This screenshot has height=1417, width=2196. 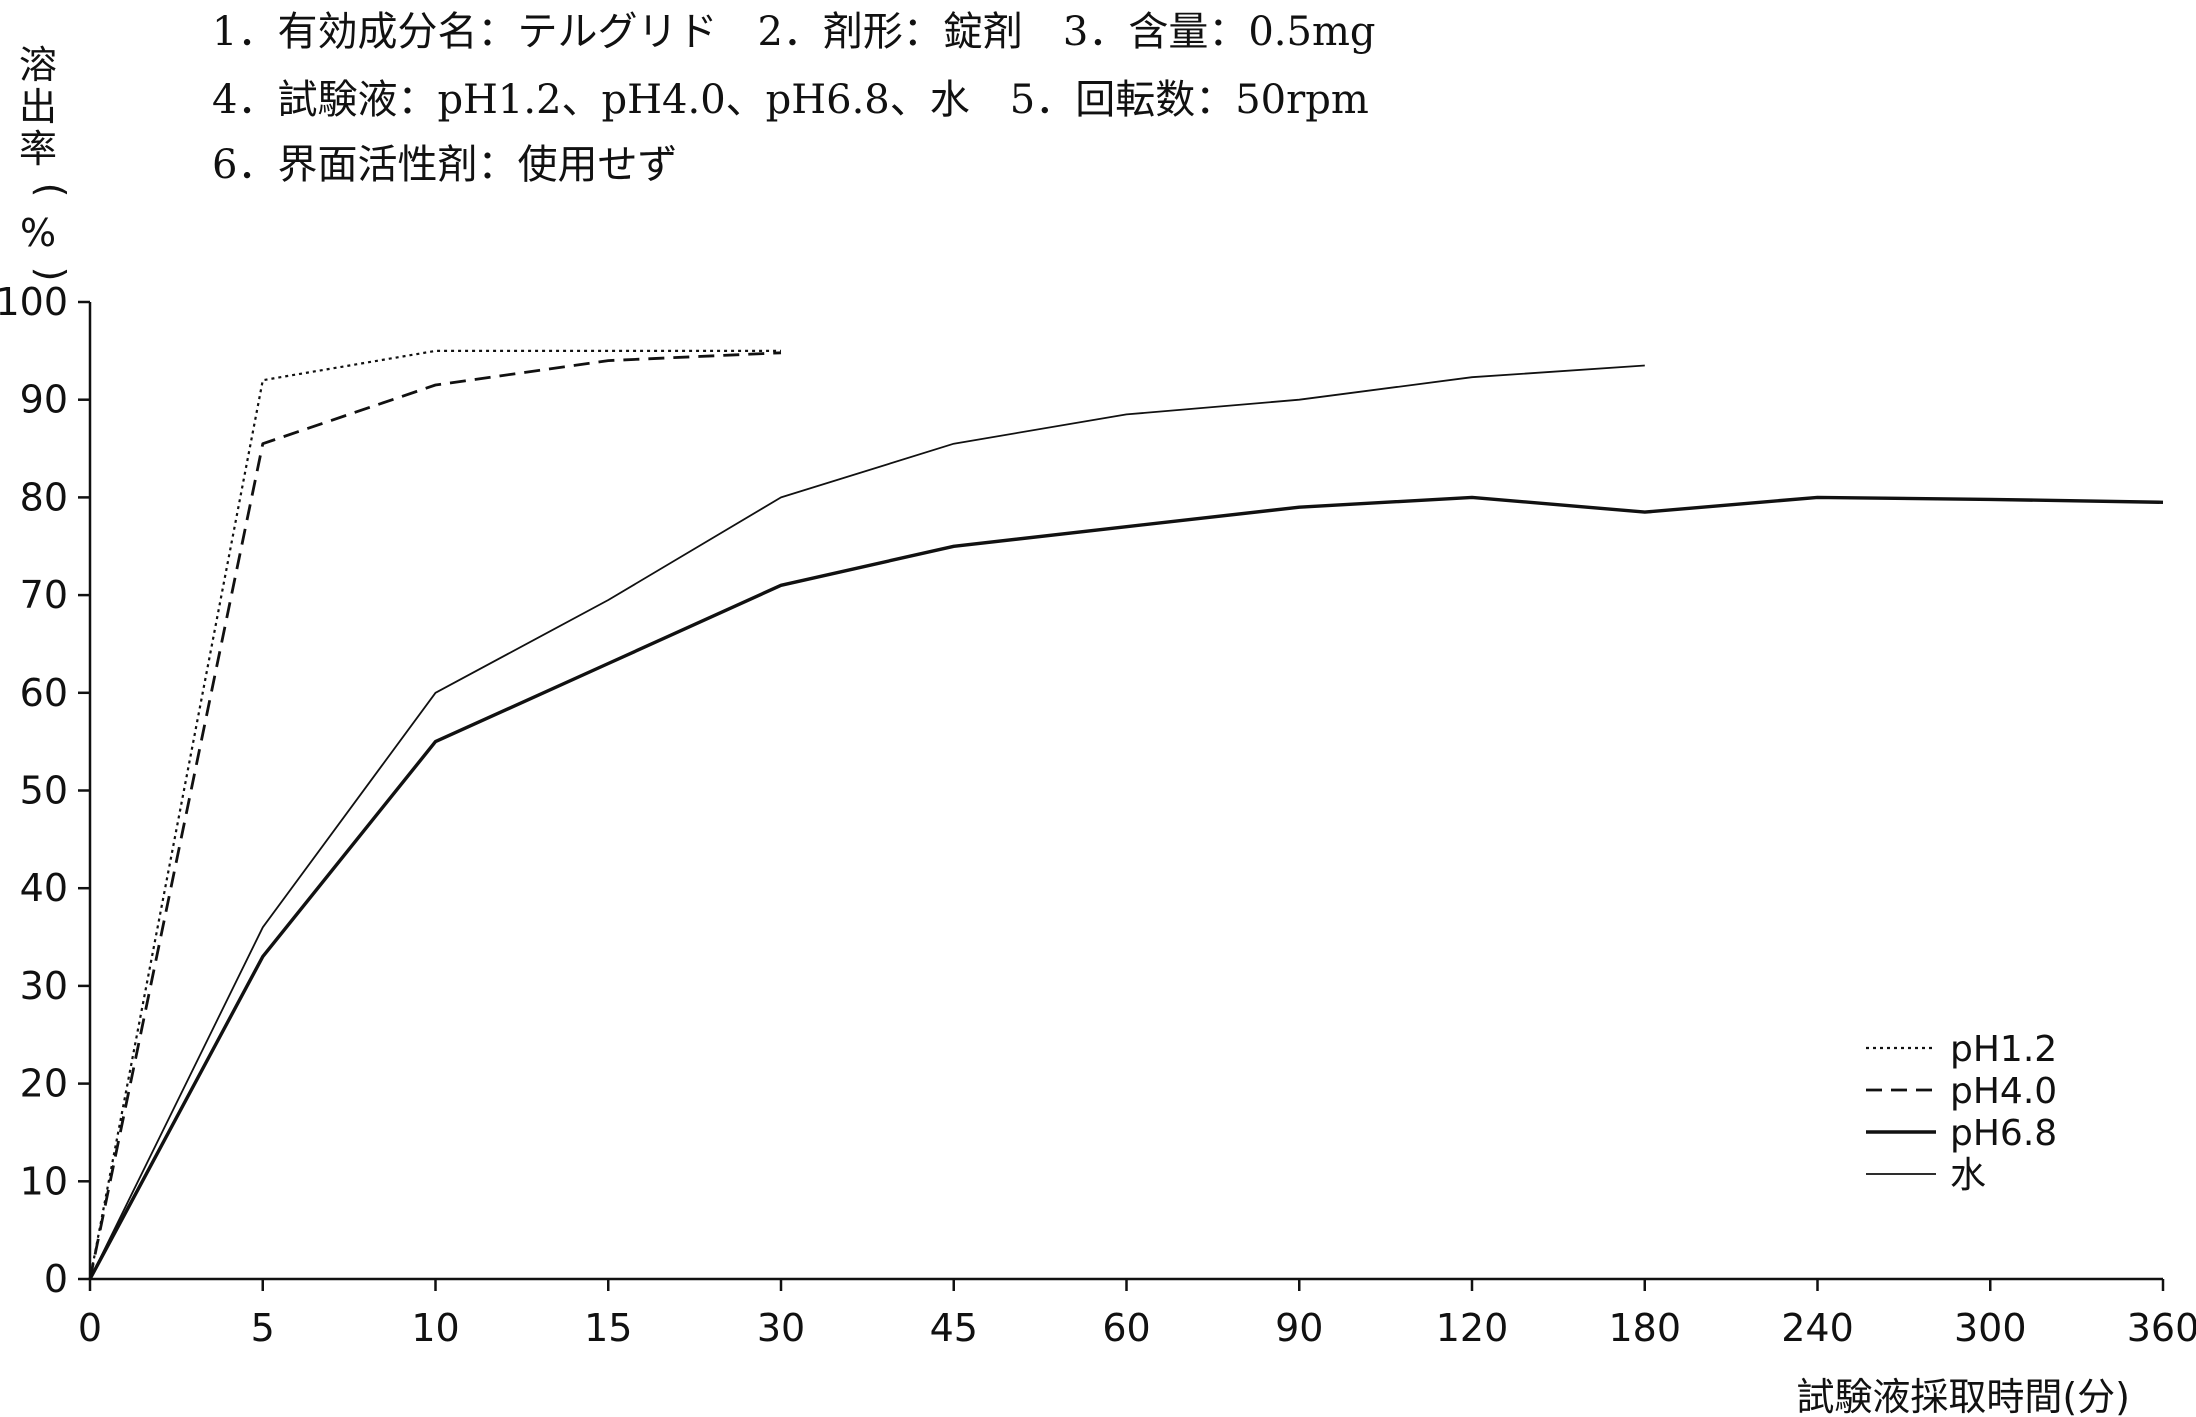 I want to click on y-axis-label-char: 出, so click(x=38, y=107).